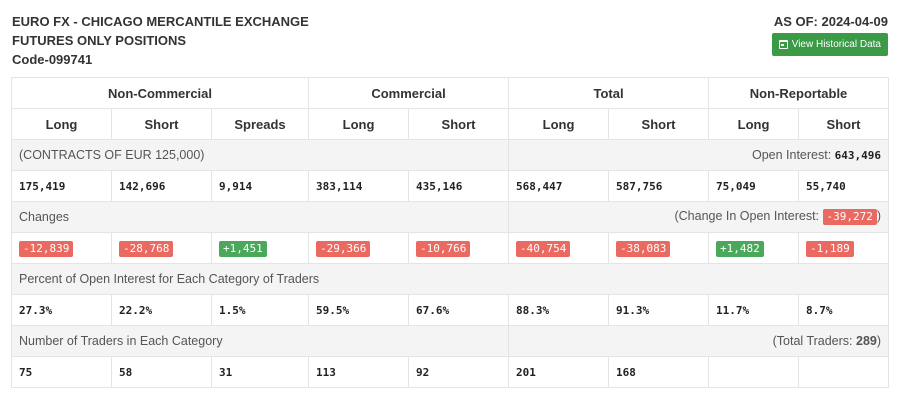 The height and width of the screenshot is (400, 900). What do you see at coordinates (858, 155) in the screenshot?
I see `open-interest-value: 643,496` at bounding box center [858, 155].